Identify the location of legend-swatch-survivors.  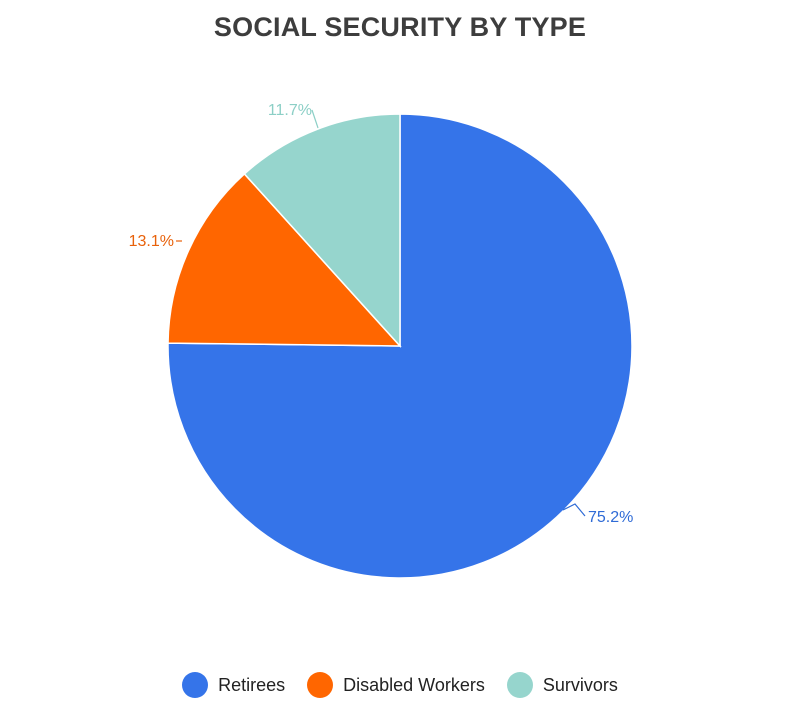
(519, 685).